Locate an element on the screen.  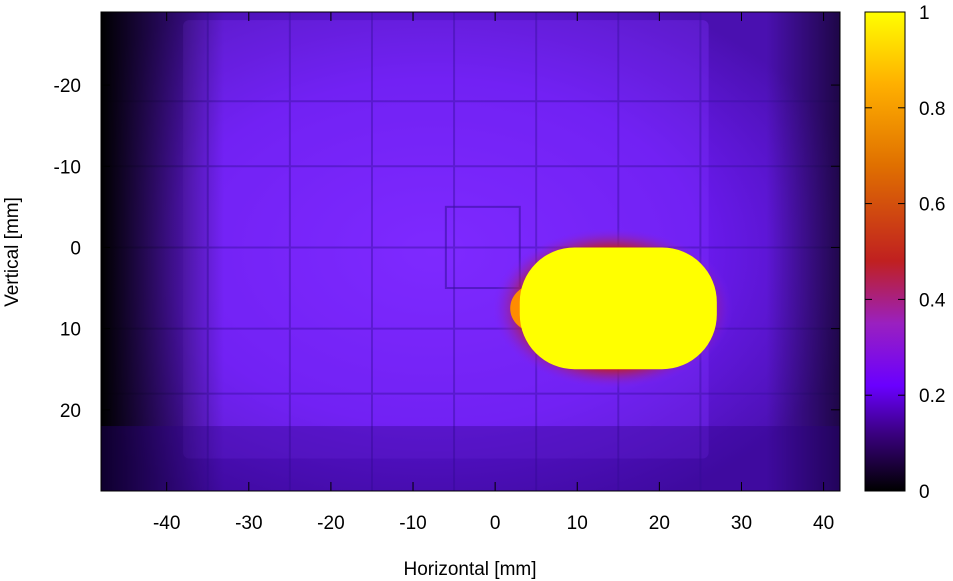
mesh-square is located at coordinates (482, 247).